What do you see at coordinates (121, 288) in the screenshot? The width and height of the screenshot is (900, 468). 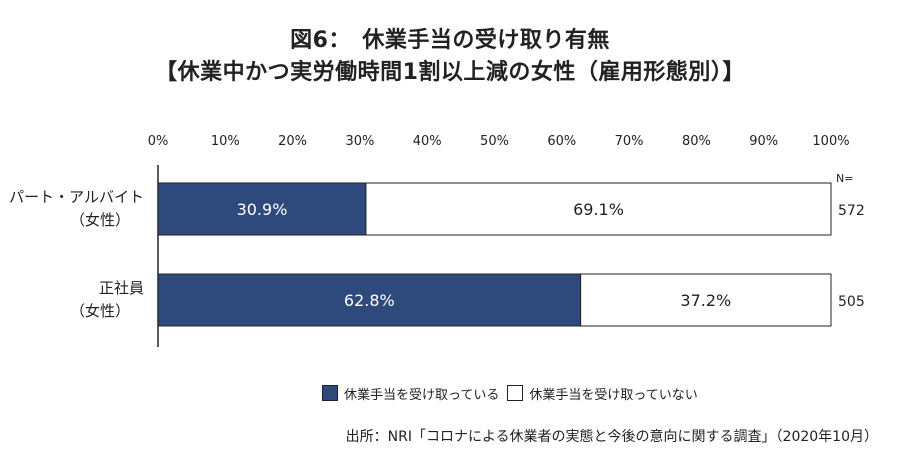 I see `category-label: 正社員` at bounding box center [121, 288].